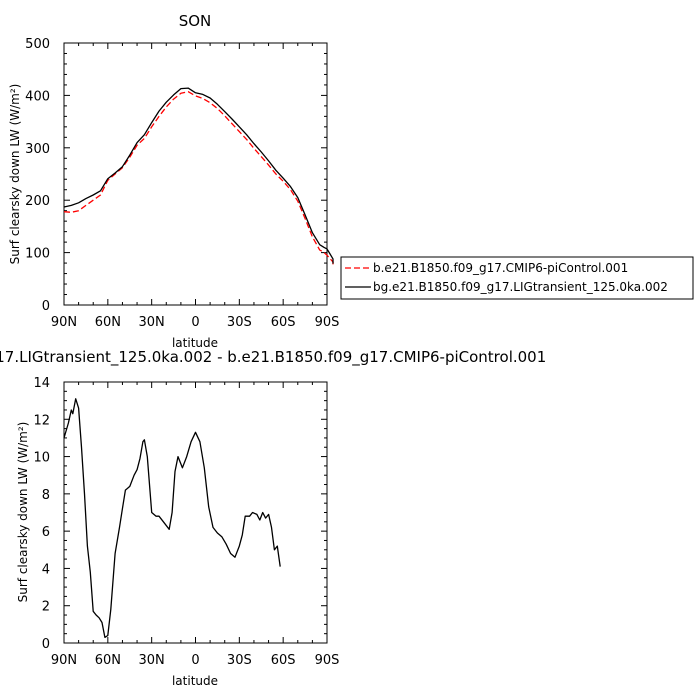  I want to click on bottom-y-tick-label: 12, so click(41, 420).